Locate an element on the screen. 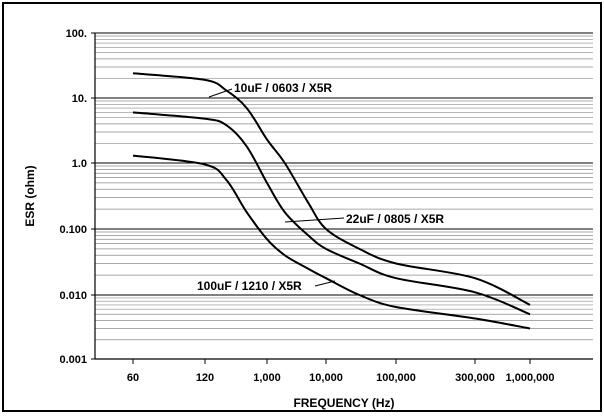 This screenshot has width=604, height=416. x-tick-label: 100,000 is located at coordinates (396, 378).